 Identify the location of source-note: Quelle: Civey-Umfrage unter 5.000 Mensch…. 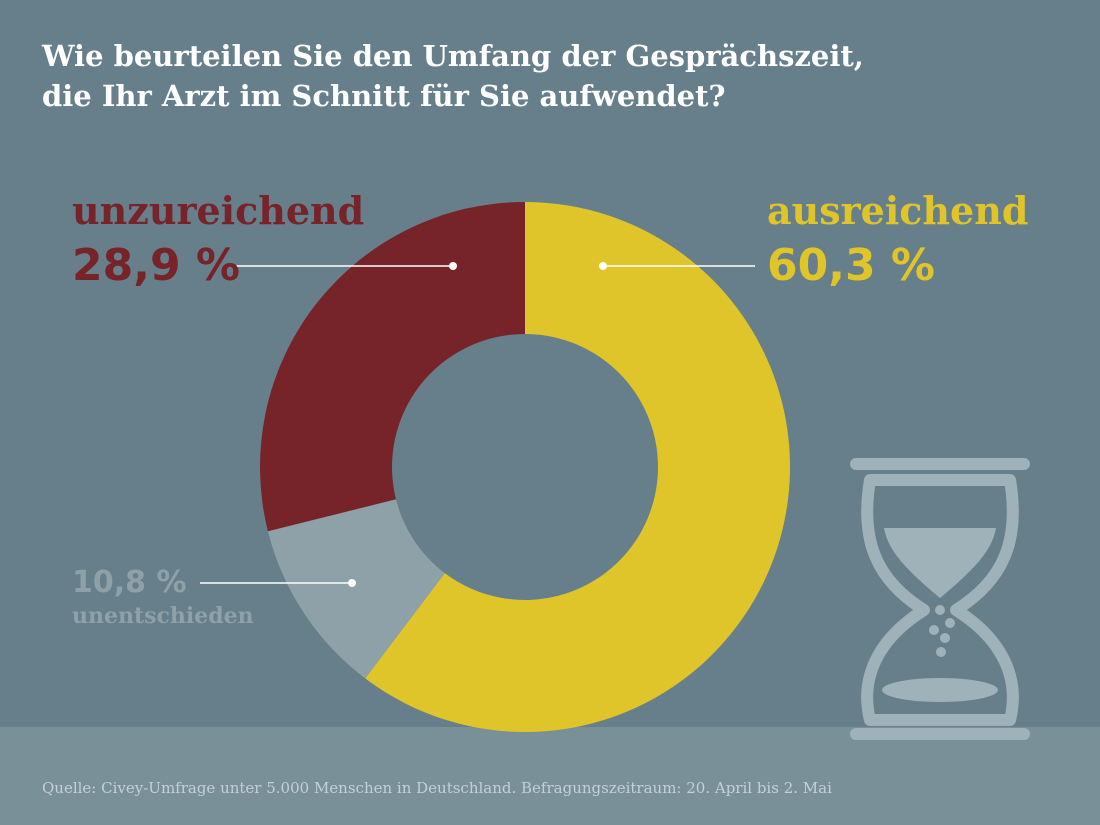
(437, 788).